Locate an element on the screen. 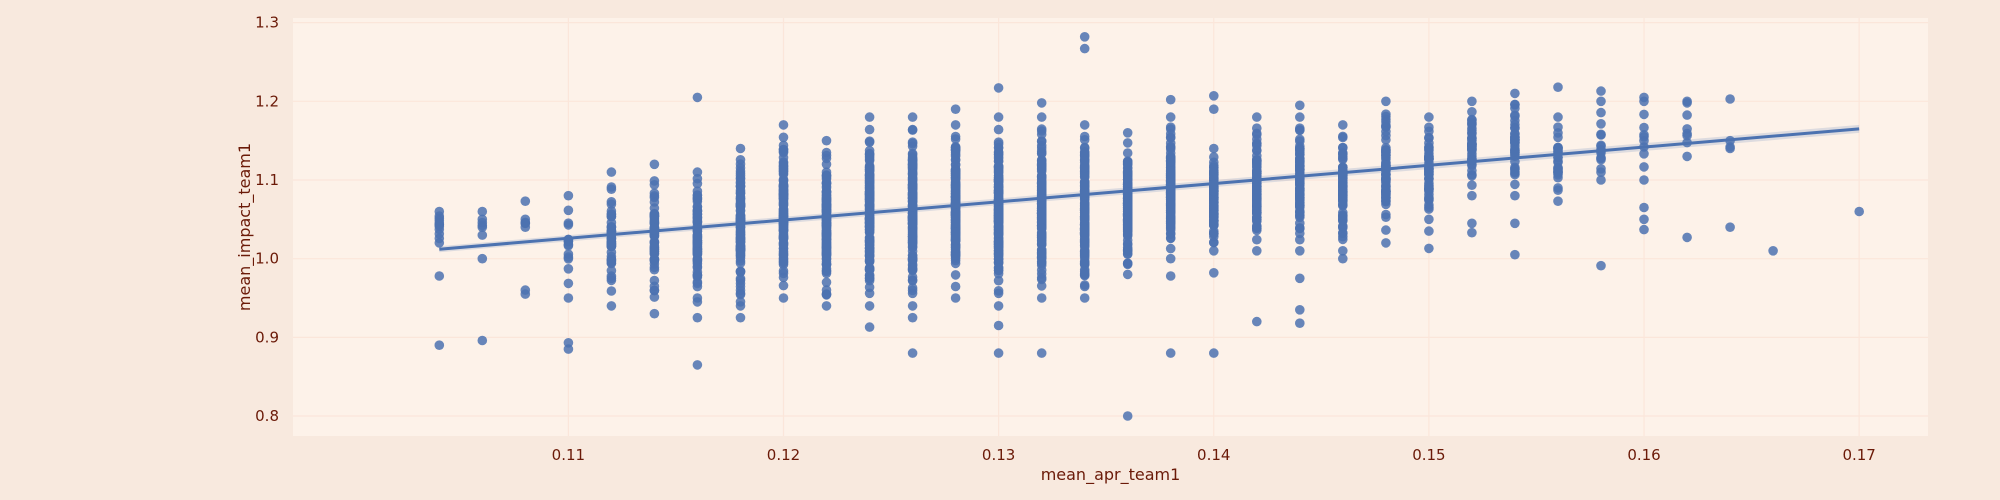  x-tick-label: 0.16 is located at coordinates (1643, 455).